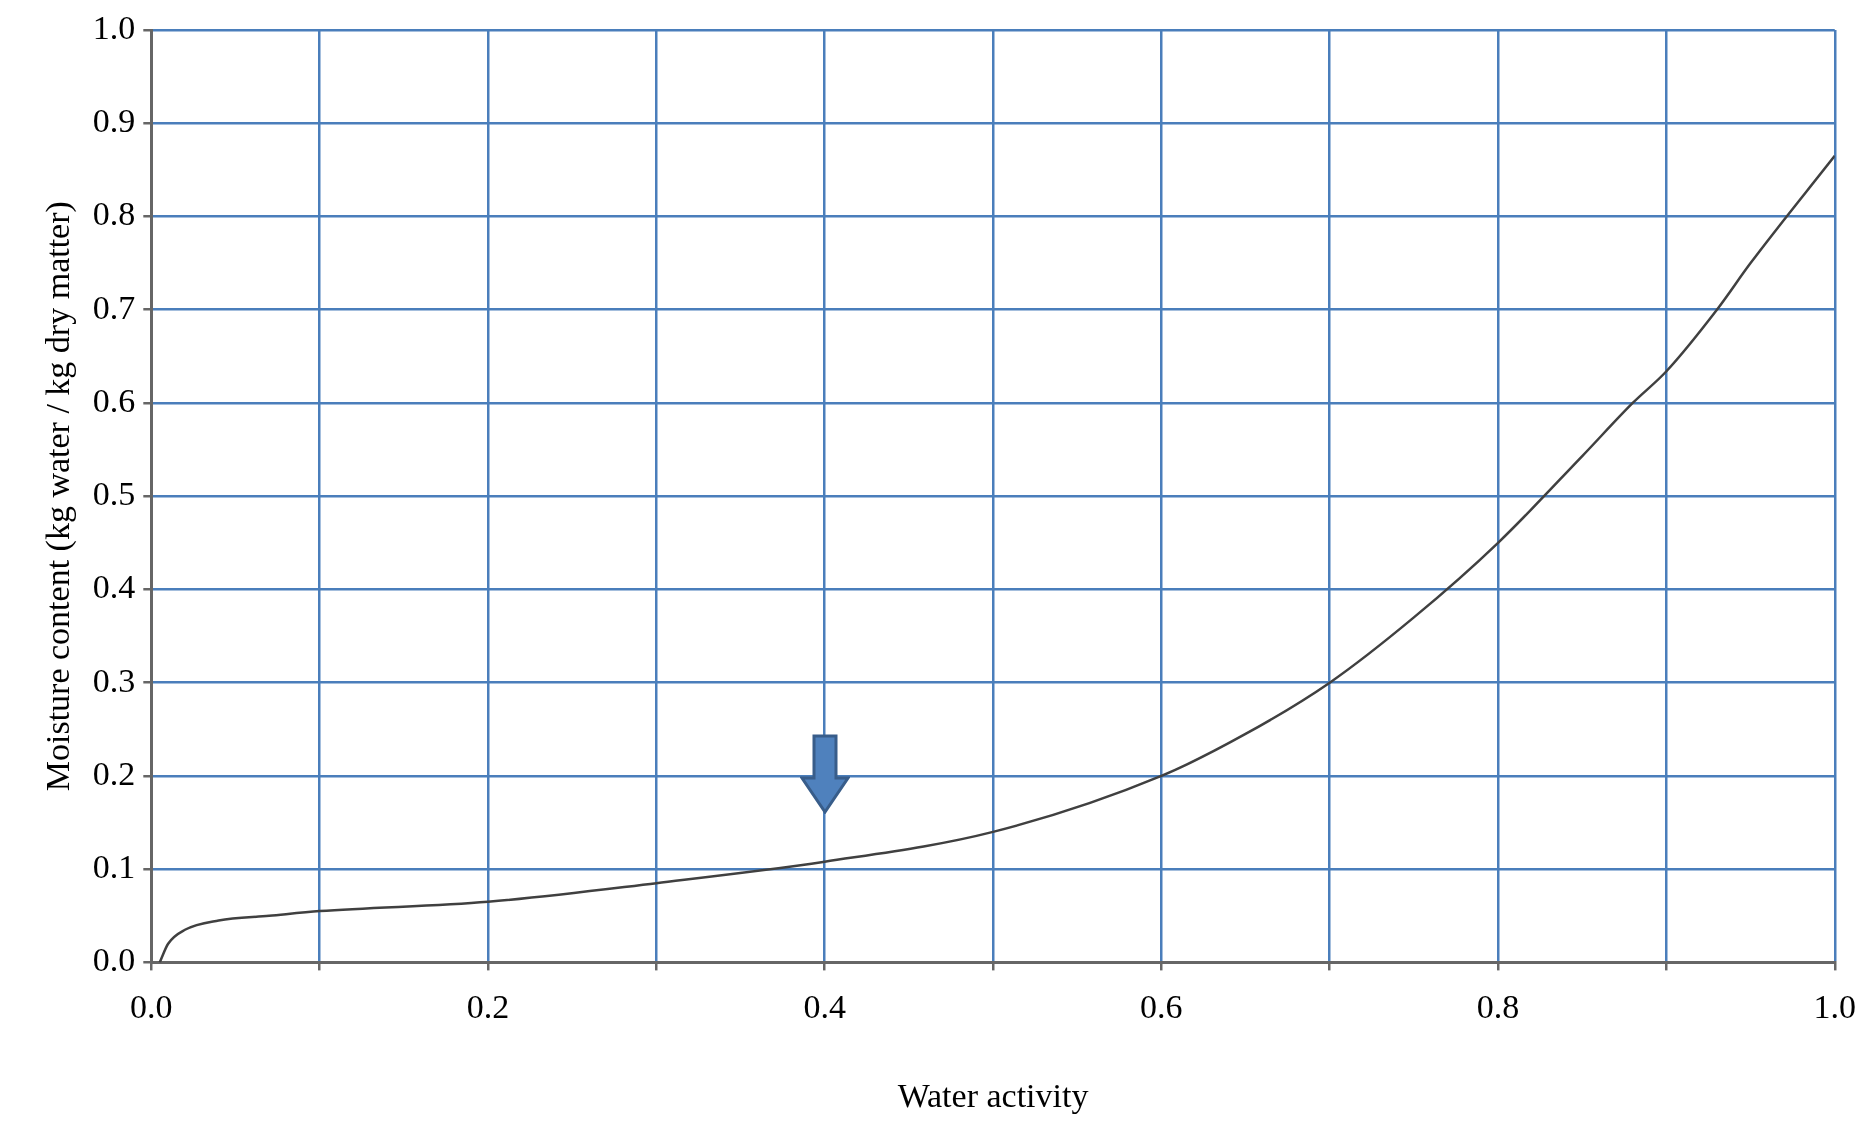 The image size is (1874, 1127). What do you see at coordinates (114, 867) in the screenshot?
I see `y-tick-label: 0.1` at bounding box center [114, 867].